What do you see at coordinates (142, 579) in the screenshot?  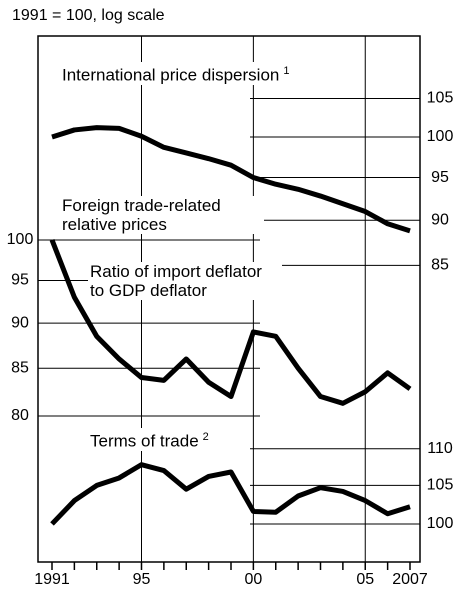 I see `x-tick-label: 95` at bounding box center [142, 579].